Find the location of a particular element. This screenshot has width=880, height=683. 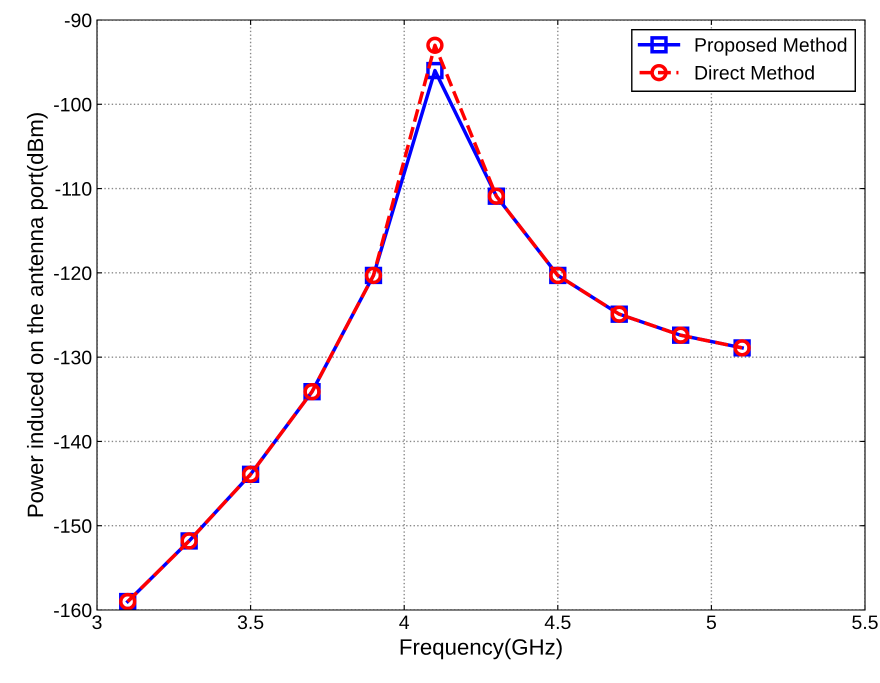

y-tick-label: -120 is located at coordinates (73, 273).